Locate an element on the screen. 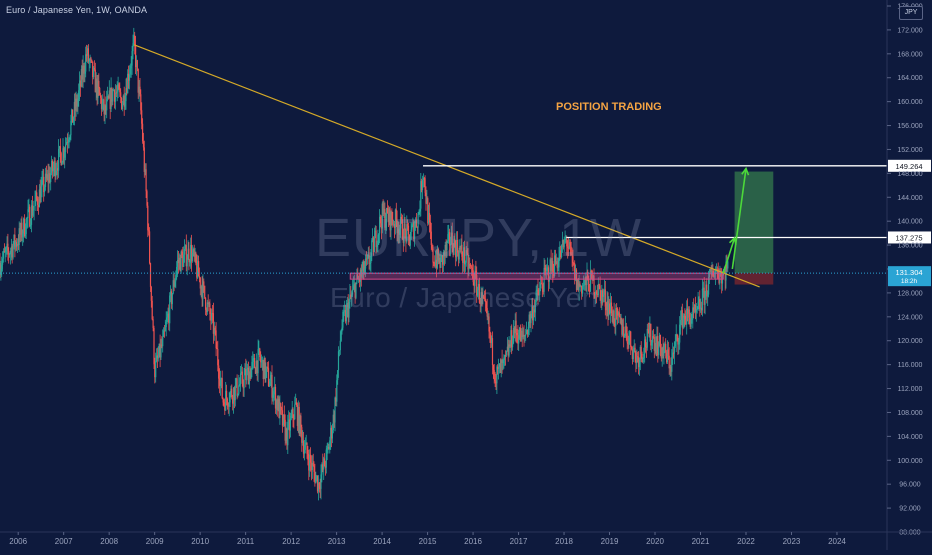 Image resolution: width=932 pixels, height=555 pixels. time-axis-label: 2008 is located at coordinates (109, 541).